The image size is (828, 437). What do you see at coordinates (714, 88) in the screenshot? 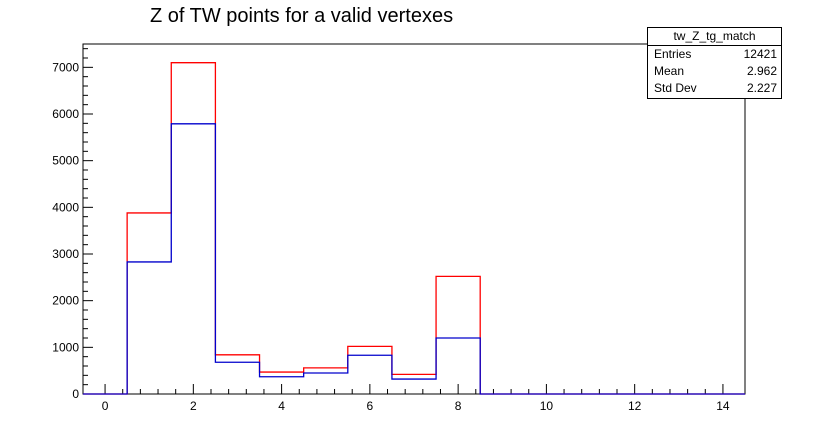
I see `stats-row-stddev: Std Dev 2.227` at bounding box center [714, 88].